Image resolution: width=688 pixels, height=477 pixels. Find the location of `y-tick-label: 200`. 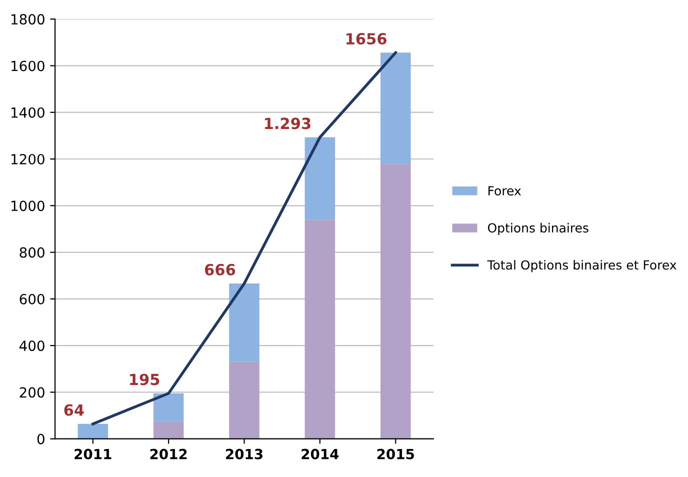

y-tick-label: 200 is located at coordinates (32, 392).